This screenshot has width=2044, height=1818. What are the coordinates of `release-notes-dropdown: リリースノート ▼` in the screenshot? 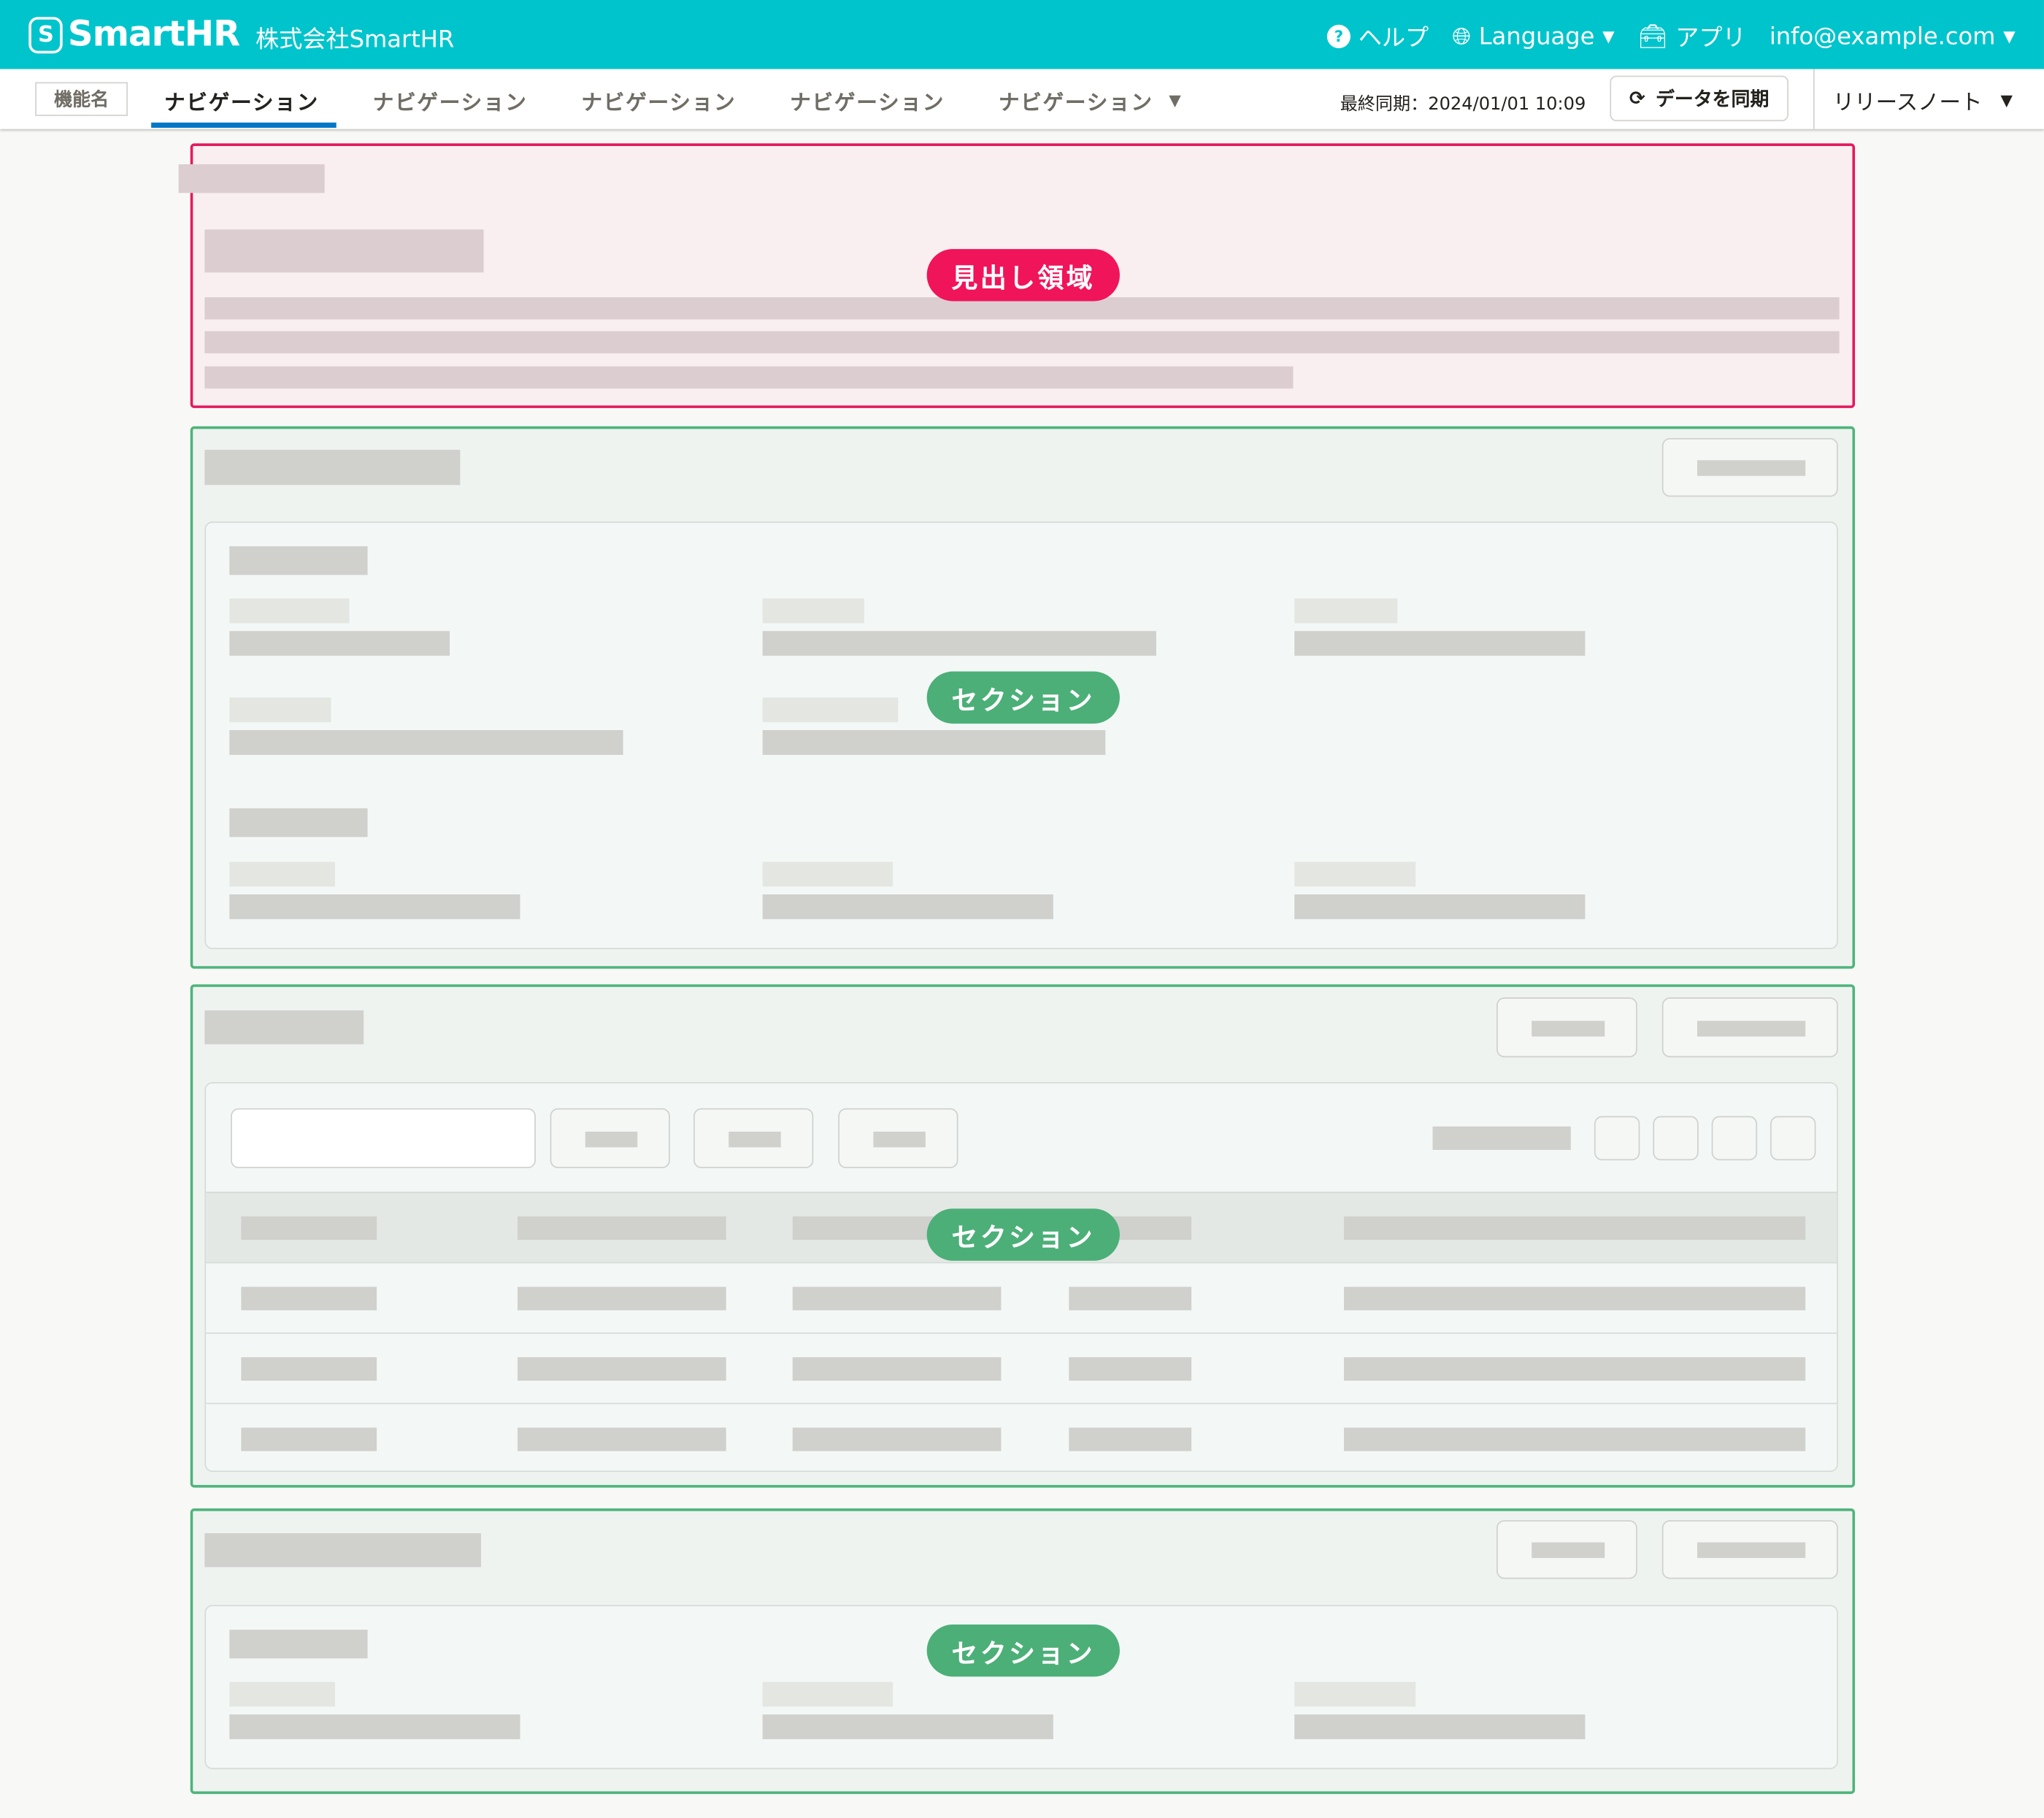 It's located at (1922, 103).